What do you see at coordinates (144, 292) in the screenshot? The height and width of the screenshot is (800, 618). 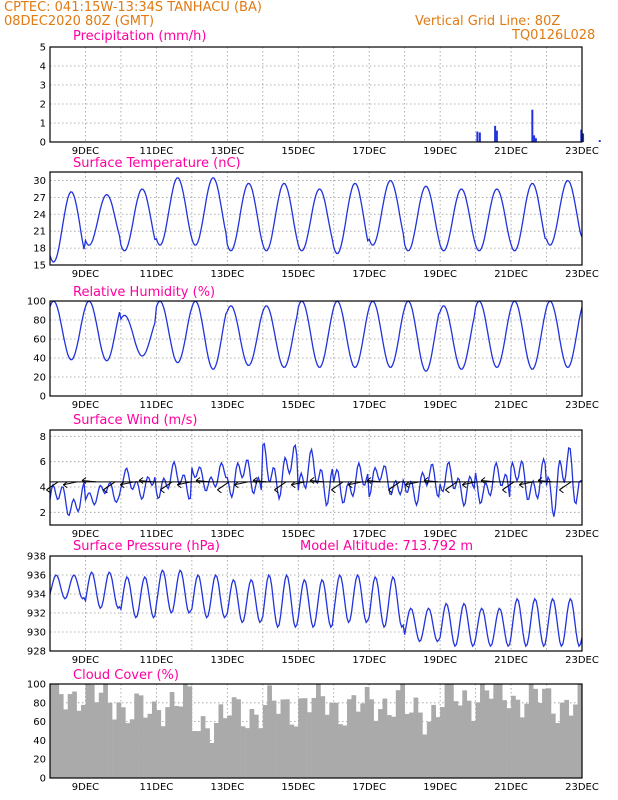 I see `panel-title: Relative Humidity (%)` at bounding box center [144, 292].